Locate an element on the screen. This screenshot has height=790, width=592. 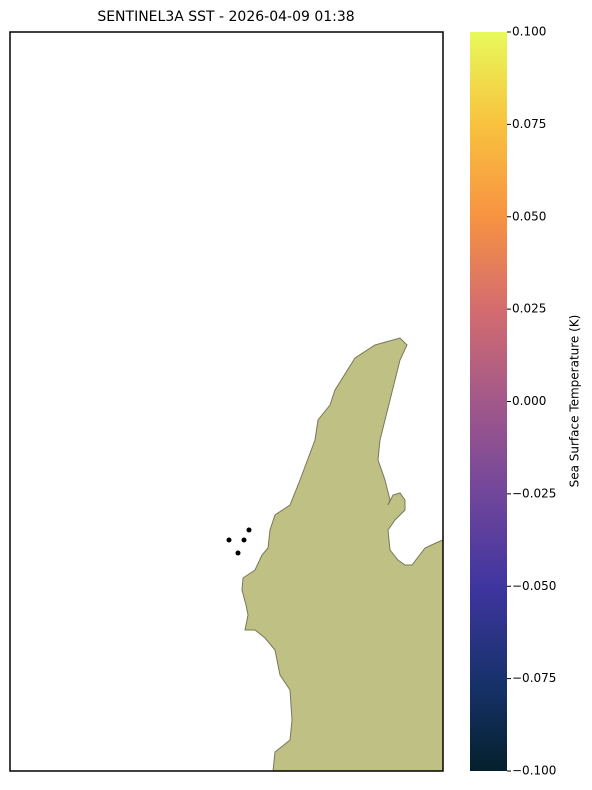
colorbar-tick-label: 0.025 is located at coordinates (529, 309).